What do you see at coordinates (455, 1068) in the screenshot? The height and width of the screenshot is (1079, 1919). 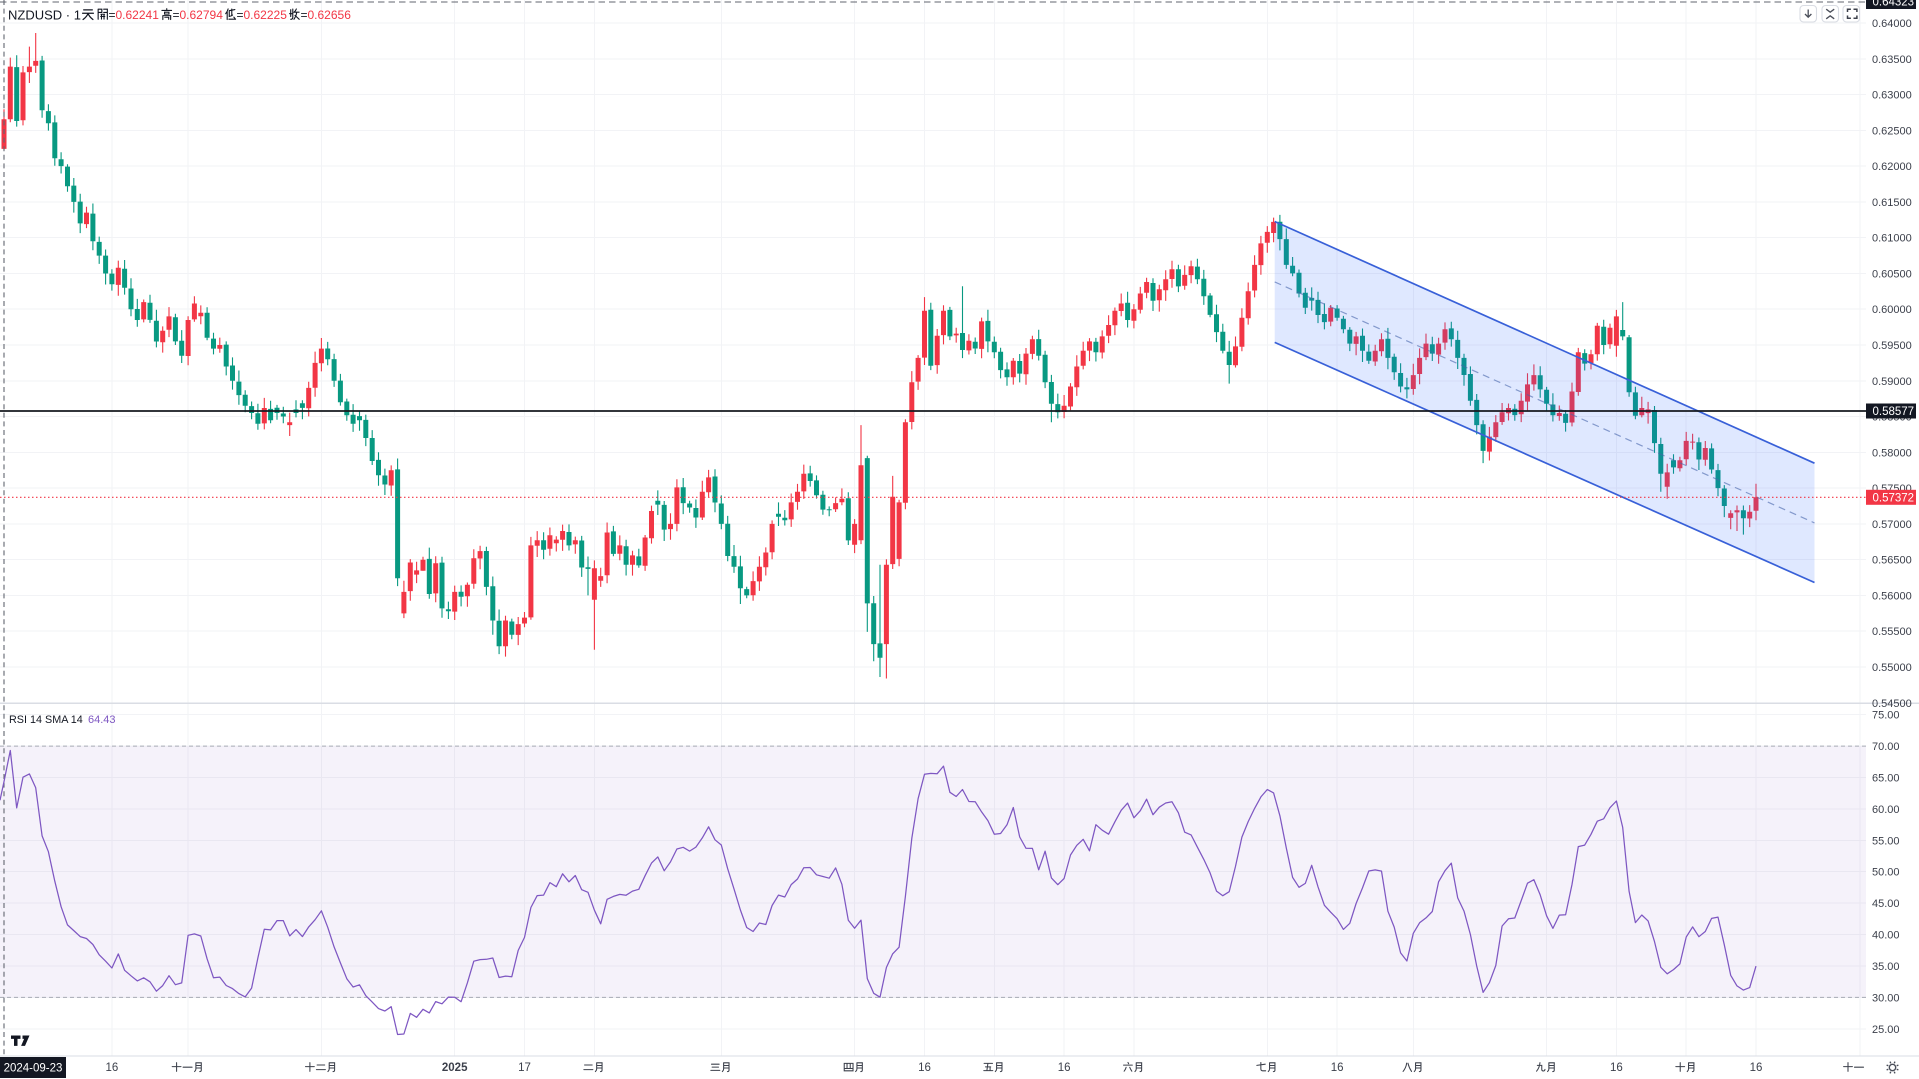 I see `svg-text: 2025` at bounding box center [455, 1068].